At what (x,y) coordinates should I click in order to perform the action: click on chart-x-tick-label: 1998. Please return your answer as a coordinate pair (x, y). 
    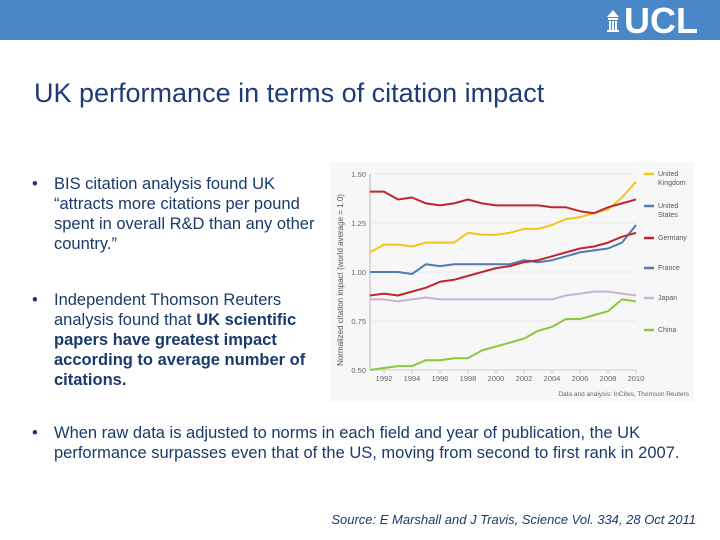
    Looking at the image, I should click on (468, 378).